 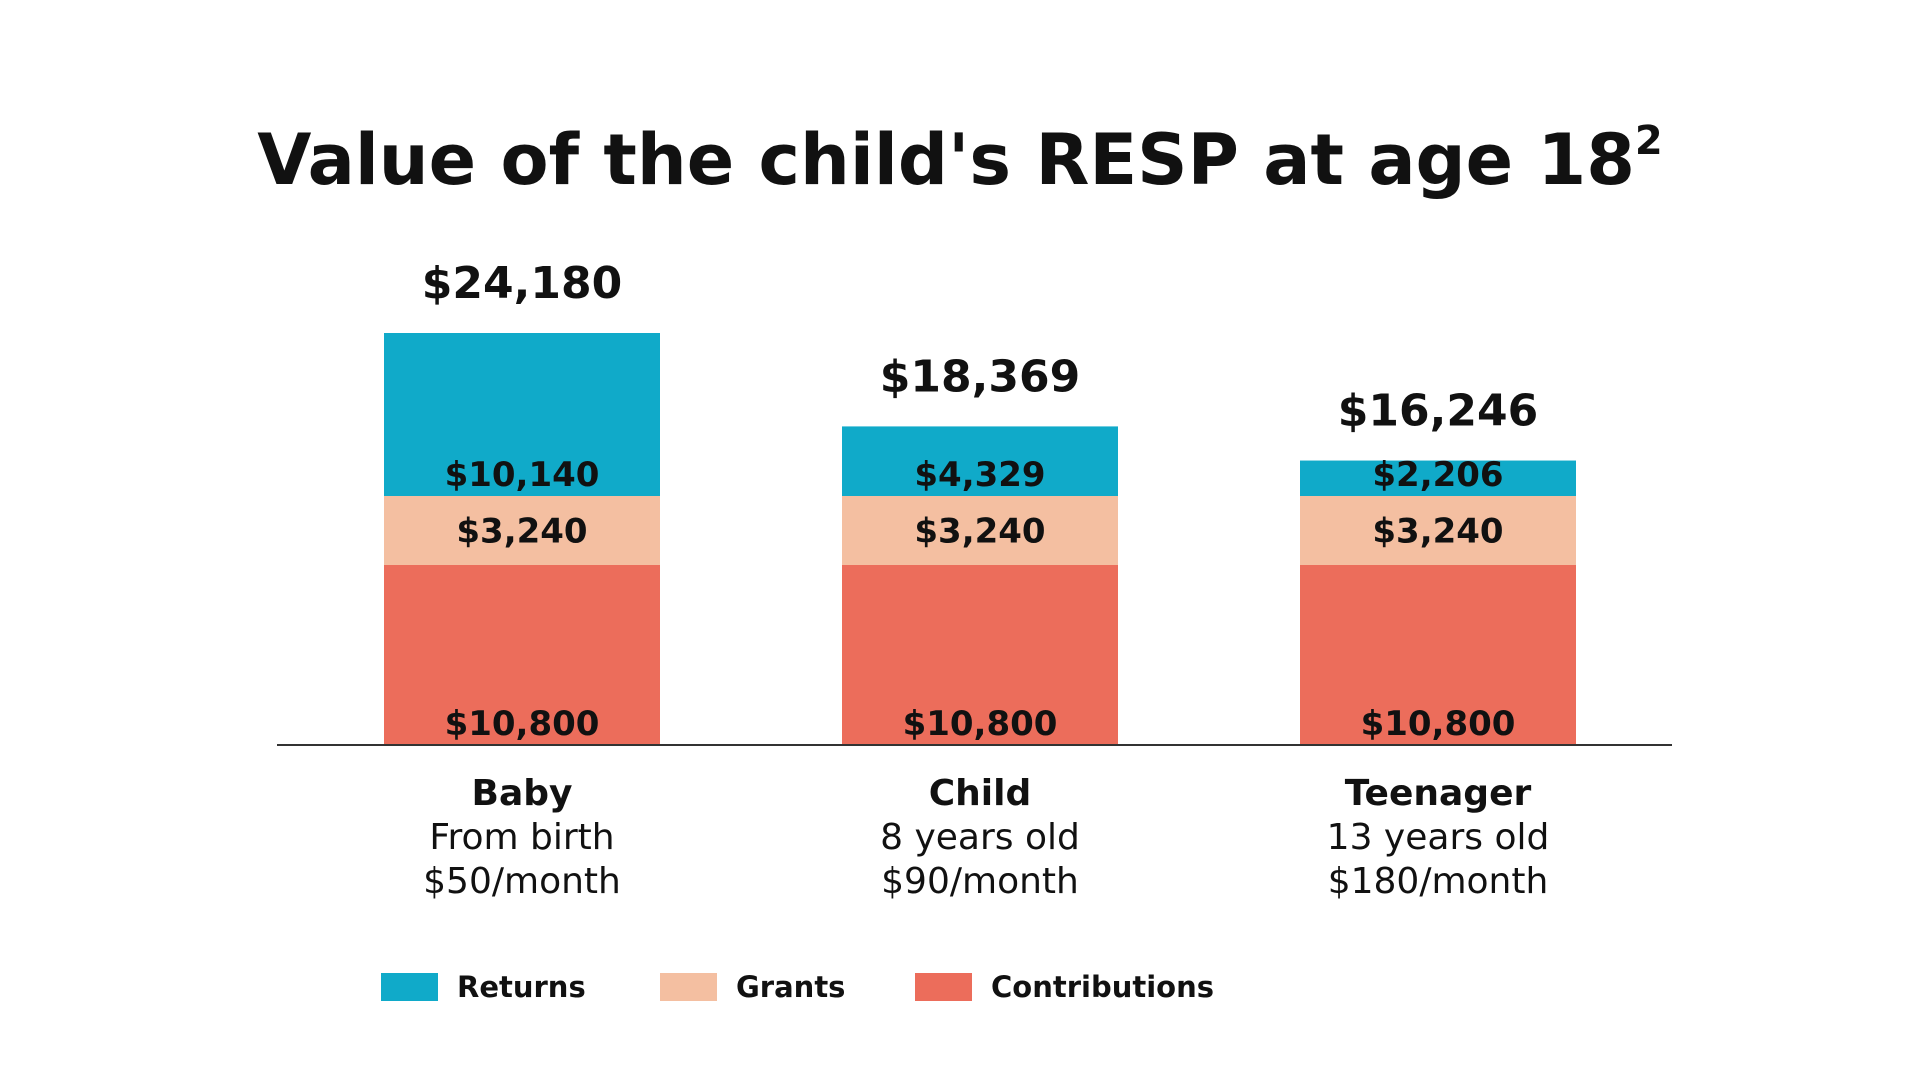 What do you see at coordinates (1438, 655) in the screenshot?
I see `bar-segment-contributions-teenager` at bounding box center [1438, 655].